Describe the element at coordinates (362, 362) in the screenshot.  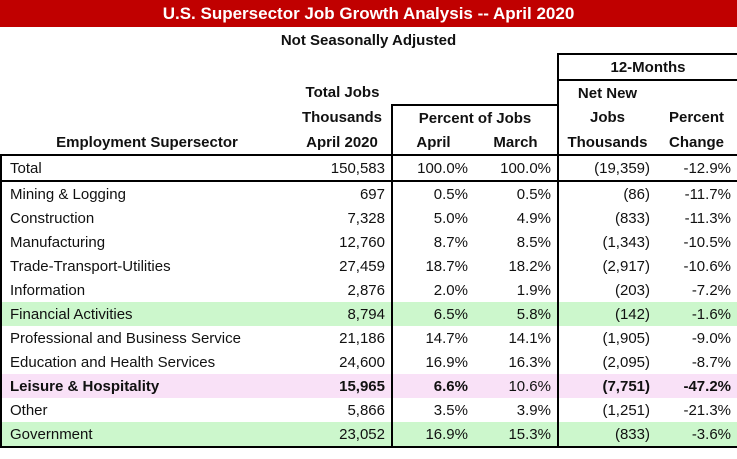
I see `cell-total-jobs: 24,600` at that location.